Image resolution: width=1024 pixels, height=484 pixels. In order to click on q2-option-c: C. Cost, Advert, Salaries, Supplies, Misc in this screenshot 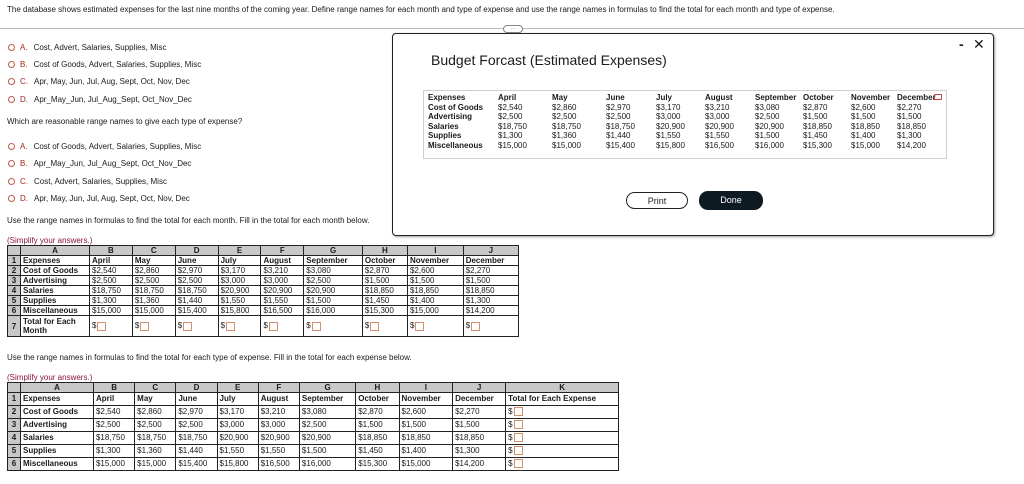, I will do `click(87, 181)`.